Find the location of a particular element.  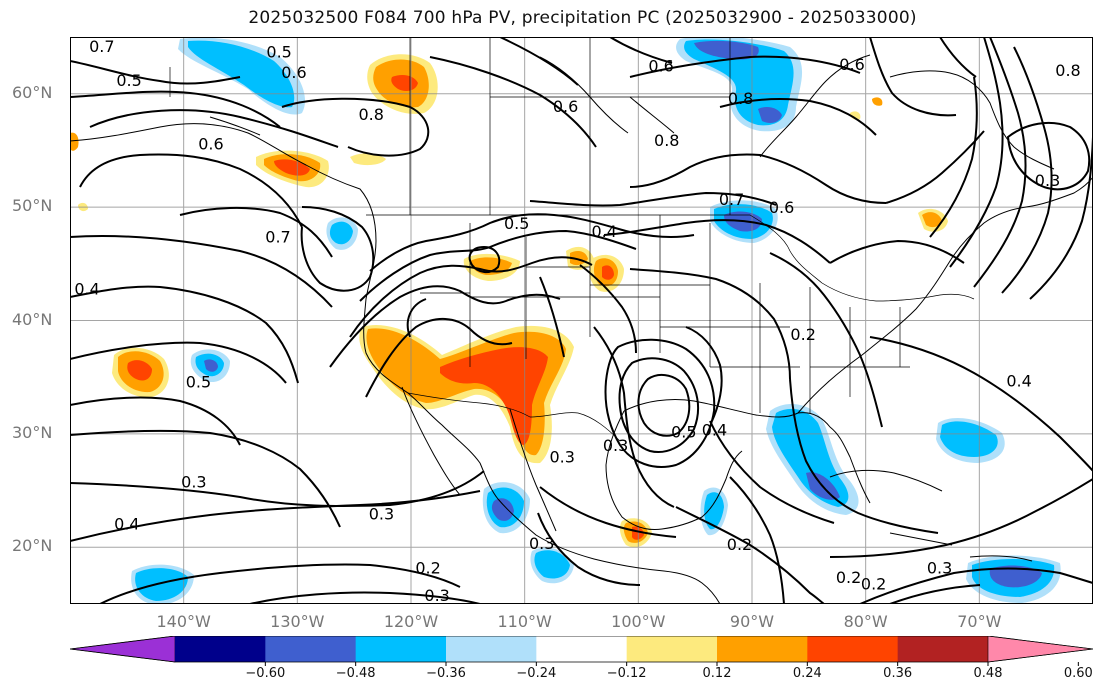

longitude-label: 70°W is located at coordinates (979, 621).